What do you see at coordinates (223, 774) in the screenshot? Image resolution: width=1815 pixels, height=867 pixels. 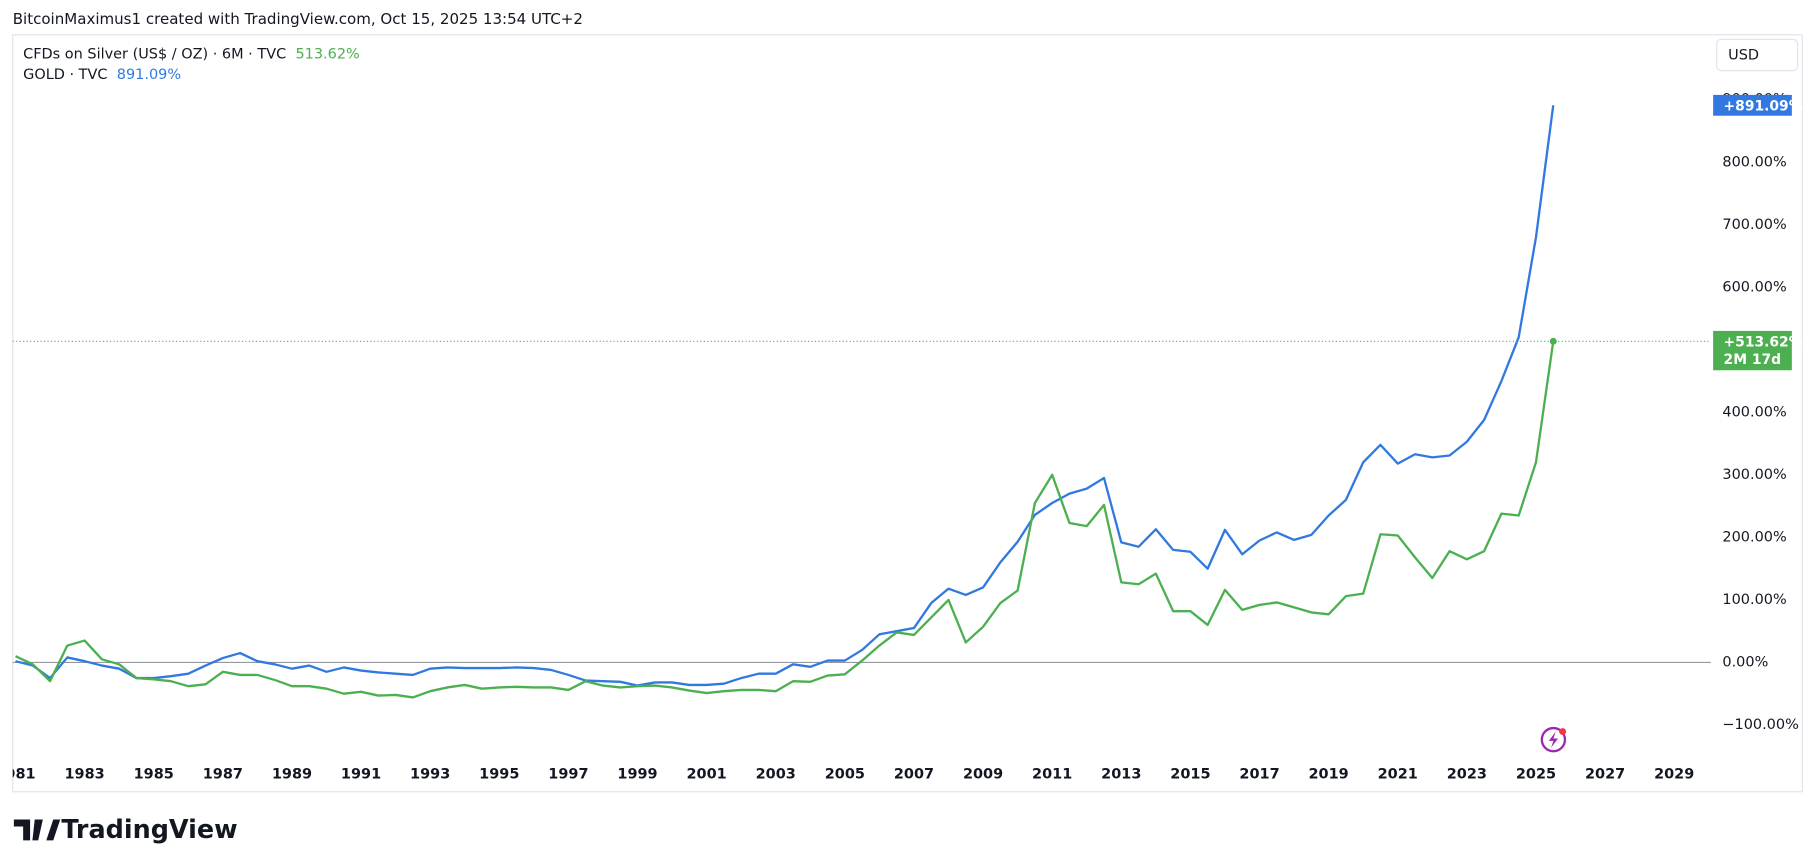 I see `x-tick-label: 1987` at bounding box center [223, 774].